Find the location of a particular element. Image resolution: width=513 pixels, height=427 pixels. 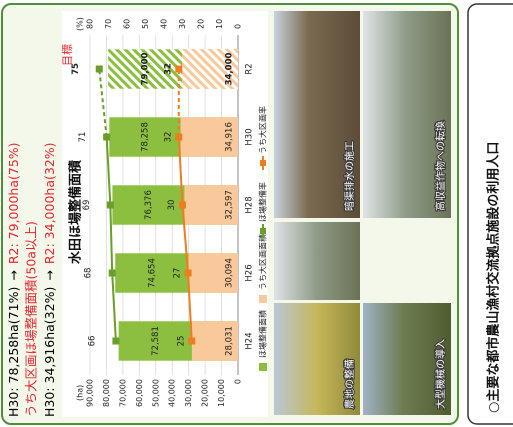

y2-axis-label: (%) is located at coordinates (80, 24).